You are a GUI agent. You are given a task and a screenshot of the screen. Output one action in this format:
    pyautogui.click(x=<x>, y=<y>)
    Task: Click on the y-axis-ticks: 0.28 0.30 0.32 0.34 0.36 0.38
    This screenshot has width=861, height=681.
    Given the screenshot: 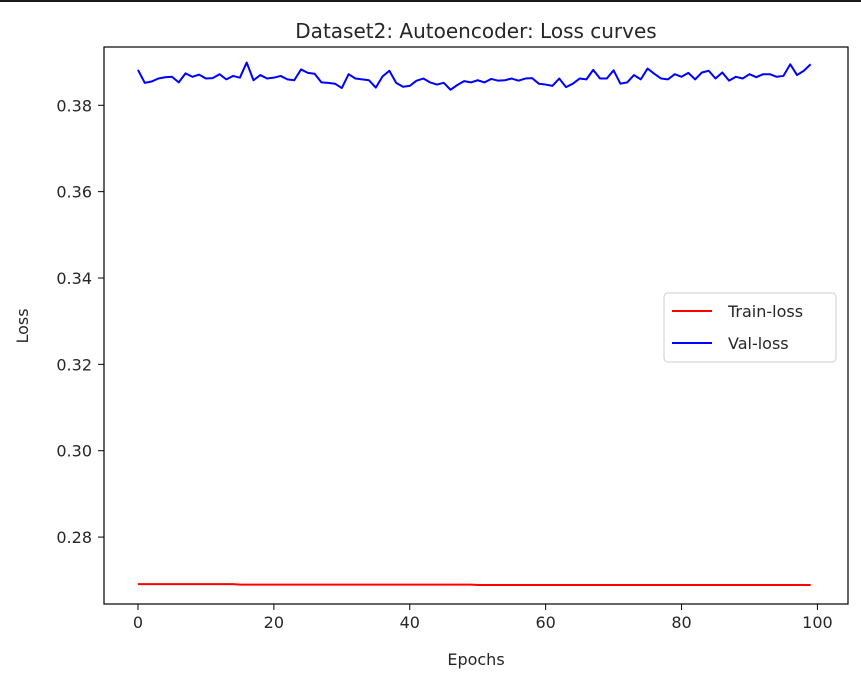 What is the action you would take?
    pyautogui.click(x=80, y=321)
    